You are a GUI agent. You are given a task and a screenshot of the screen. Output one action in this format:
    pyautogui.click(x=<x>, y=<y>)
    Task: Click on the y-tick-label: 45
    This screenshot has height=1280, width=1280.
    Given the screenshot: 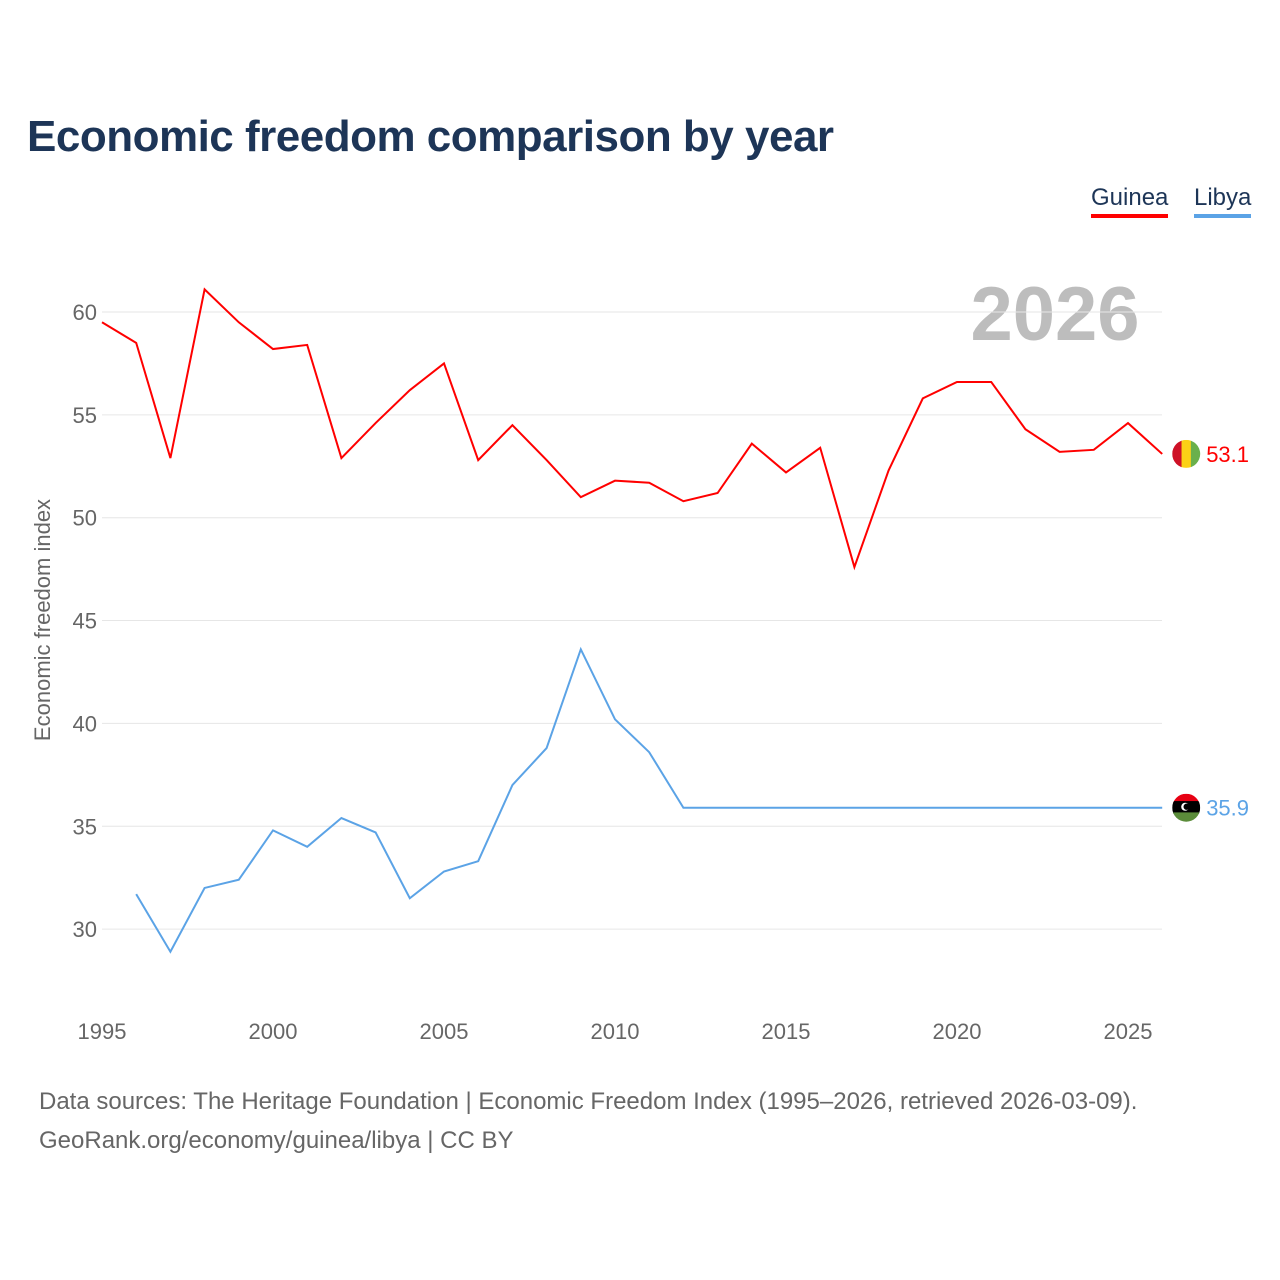 What is the action you would take?
    pyautogui.click(x=85, y=621)
    